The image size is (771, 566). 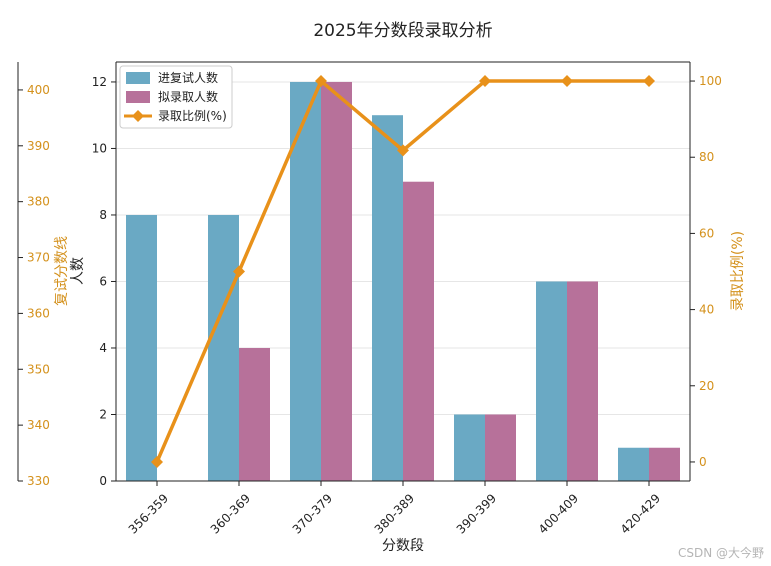 What do you see at coordinates (710, 81) in the screenshot?
I see `y2-tick-label: 100` at bounding box center [710, 81].